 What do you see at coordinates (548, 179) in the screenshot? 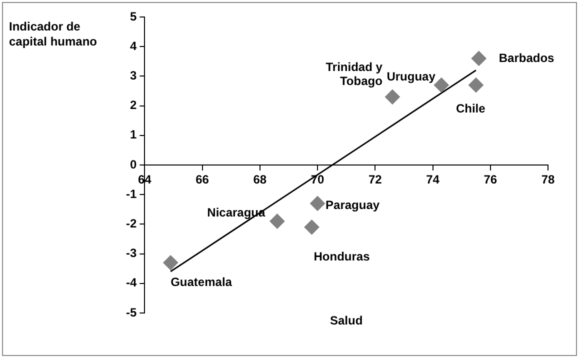
I see `x-tick-label: 78` at bounding box center [548, 179].